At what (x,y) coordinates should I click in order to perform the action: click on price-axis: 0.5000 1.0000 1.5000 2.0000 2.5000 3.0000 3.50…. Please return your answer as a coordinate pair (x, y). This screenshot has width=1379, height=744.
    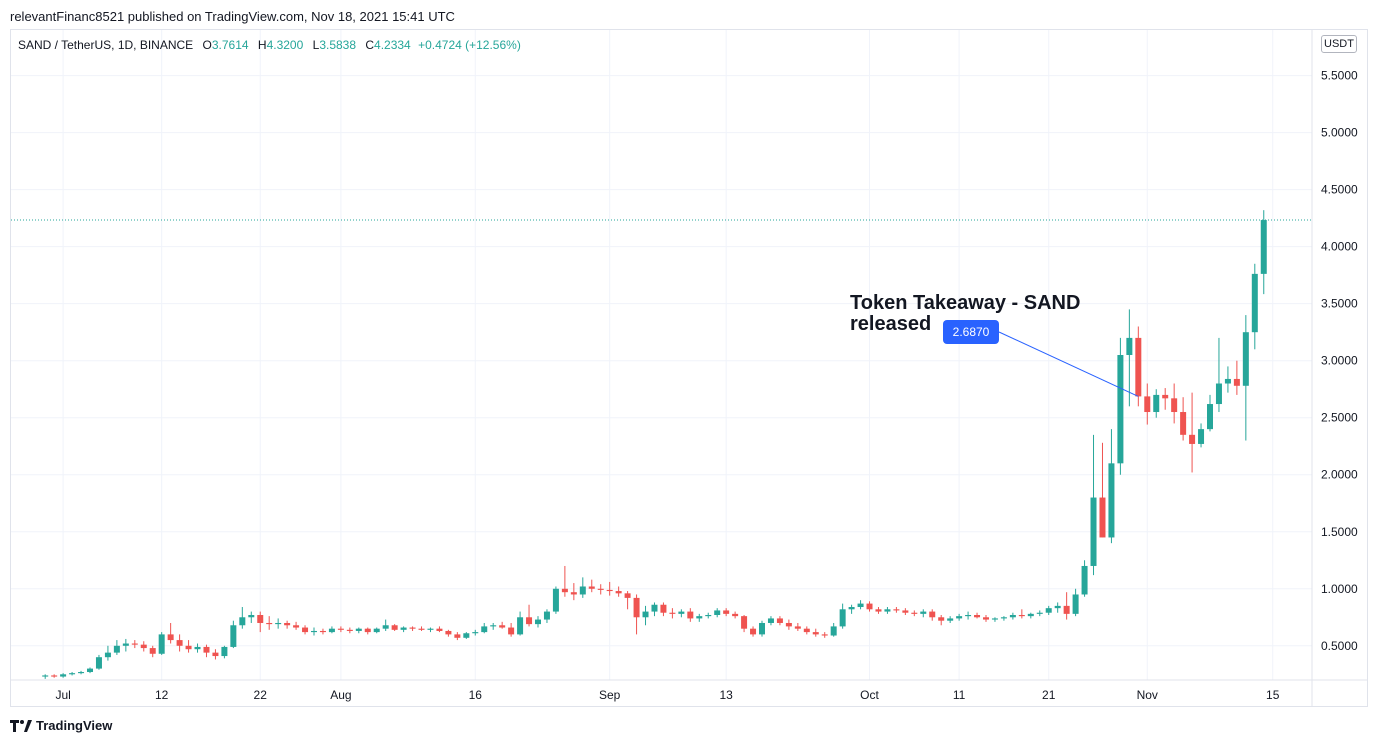
    Looking at the image, I should click on (1334, 368).